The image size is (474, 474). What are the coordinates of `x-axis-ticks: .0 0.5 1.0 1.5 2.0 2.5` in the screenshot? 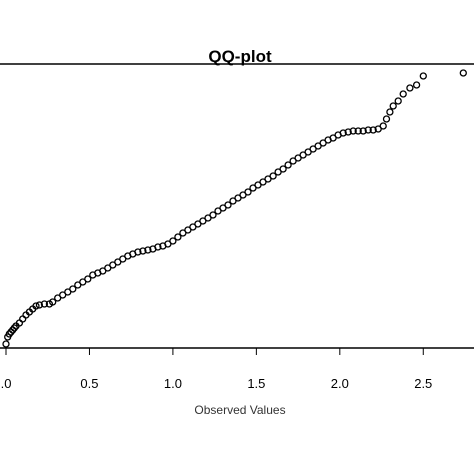 It's located at (216, 369).